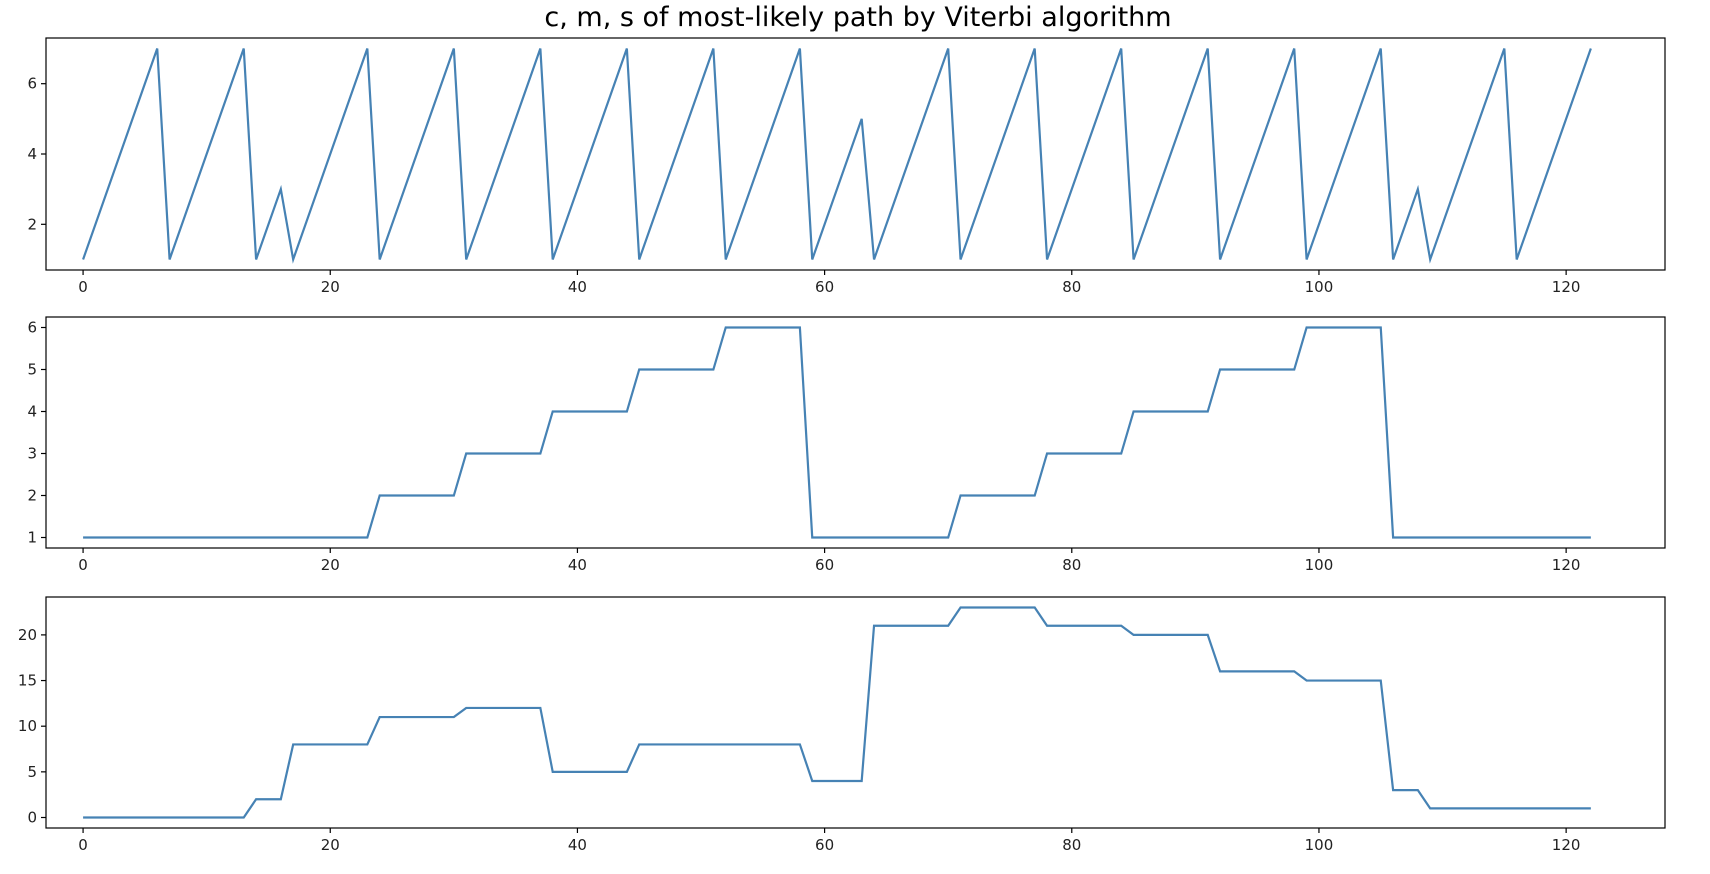 Image resolution: width=1710 pixels, height=874 pixels. Describe the element at coordinates (27, 681) in the screenshot. I see `y-tick-label-bottom-15: 15` at that location.